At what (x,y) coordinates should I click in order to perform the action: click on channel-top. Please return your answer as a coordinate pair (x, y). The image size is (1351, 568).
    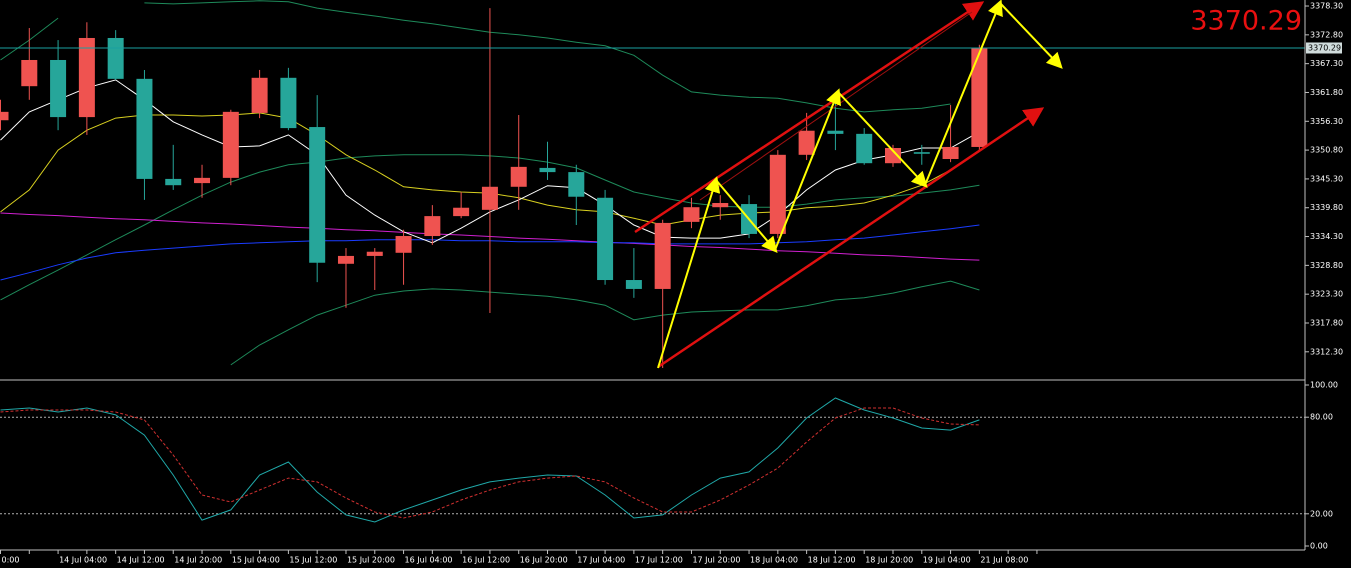
    Looking at the image, I should click on (809, 117).